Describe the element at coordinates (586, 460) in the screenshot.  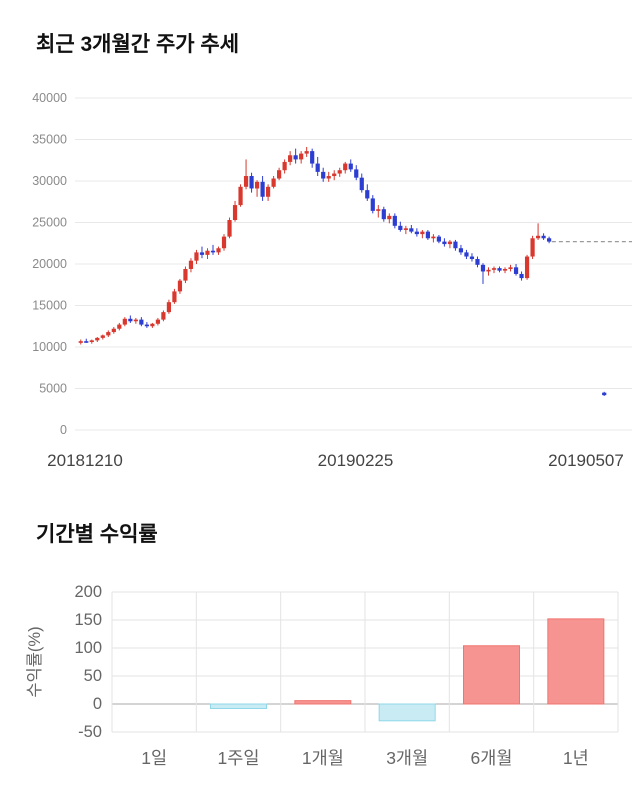
I see `x-tick-label: 20190507` at that location.